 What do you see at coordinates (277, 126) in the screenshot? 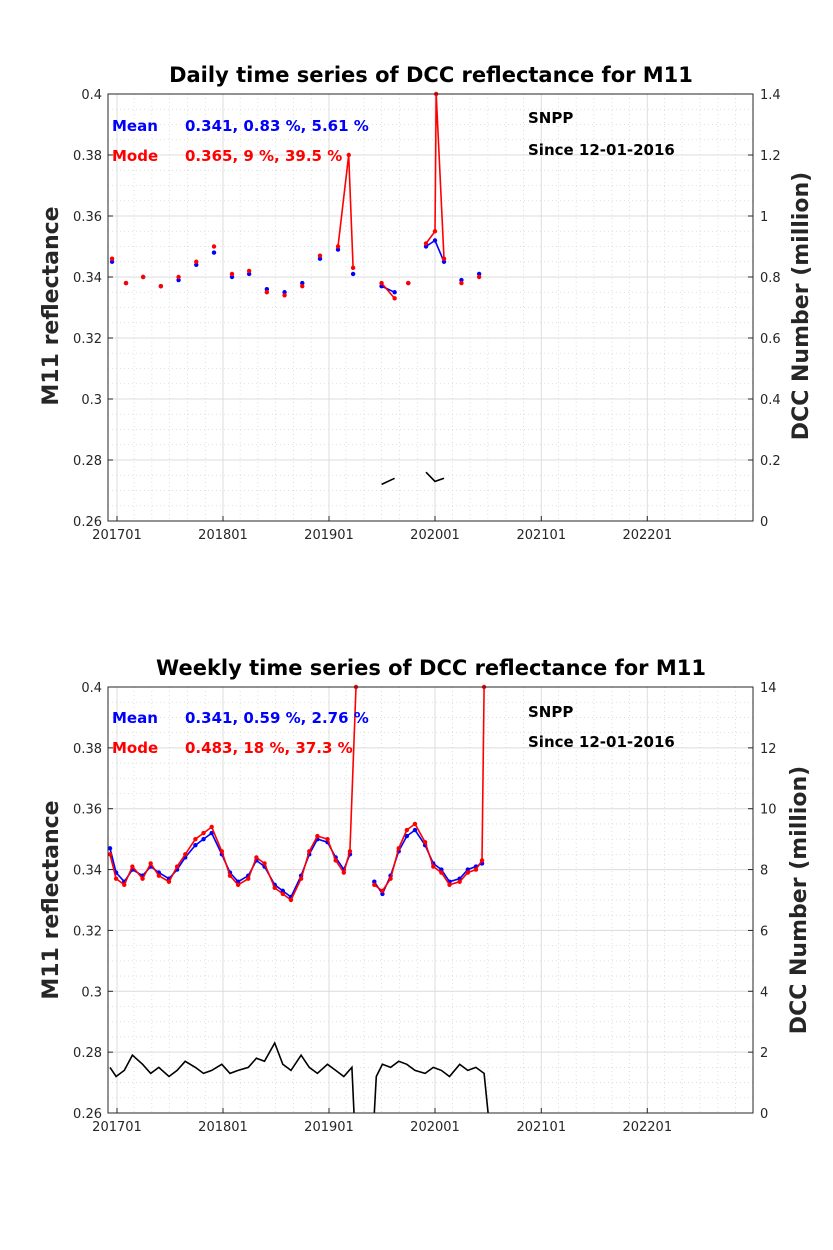
I see `daily-mean-stats: 0.341, 0.83 %, 5.61 %` at bounding box center [277, 126].